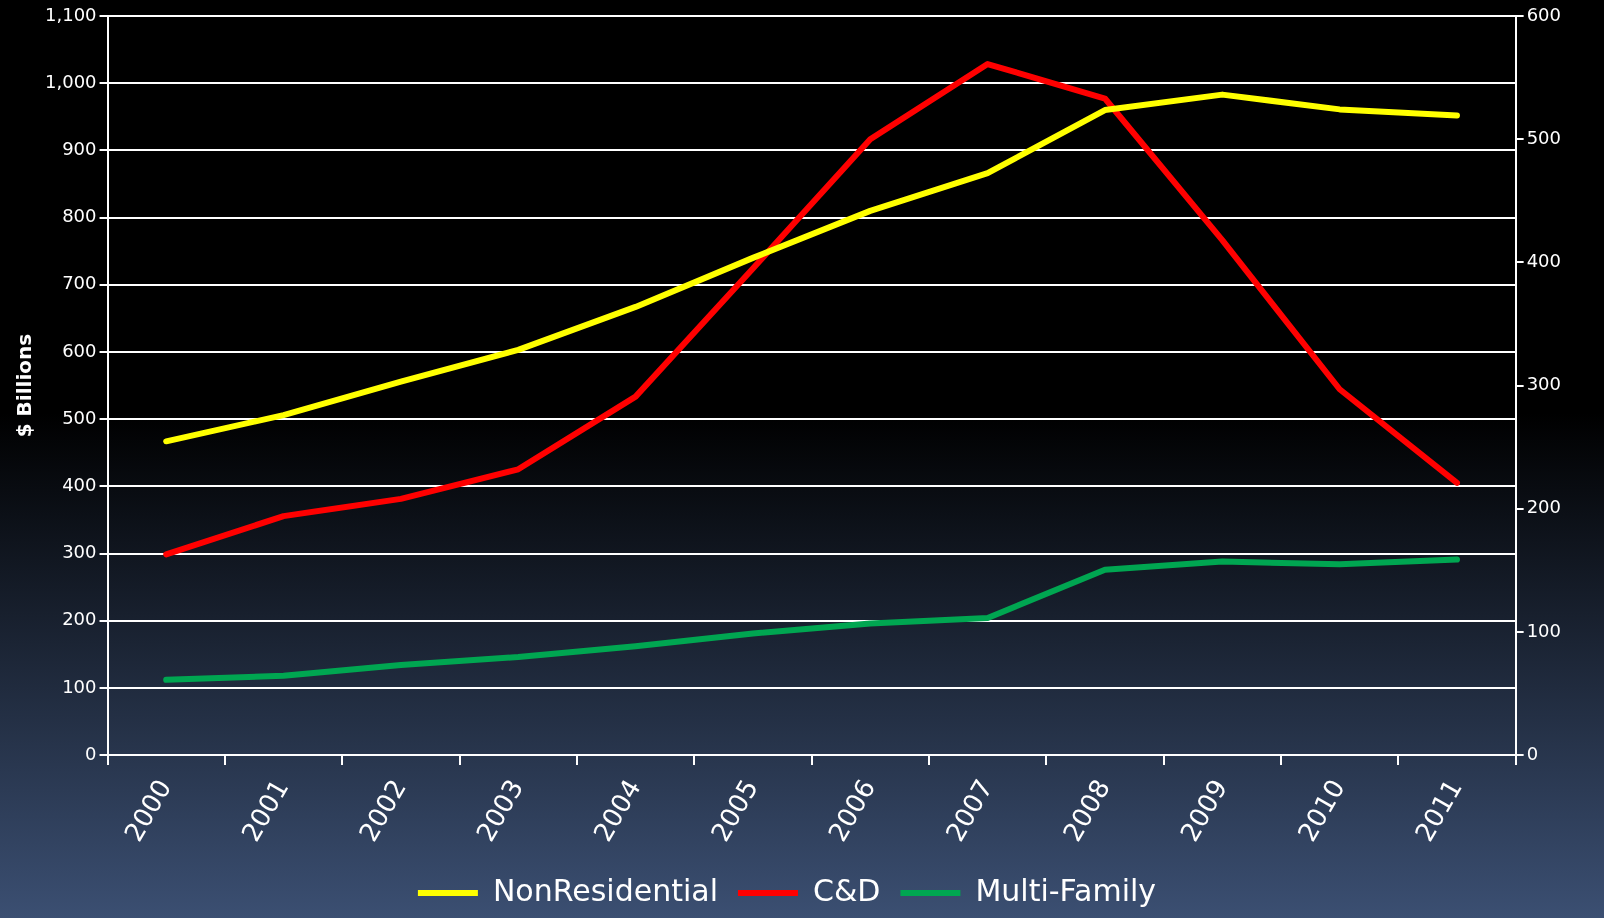  Describe the element at coordinates (1543, 507) in the screenshot. I see `y2-tick-label: 200` at that location.